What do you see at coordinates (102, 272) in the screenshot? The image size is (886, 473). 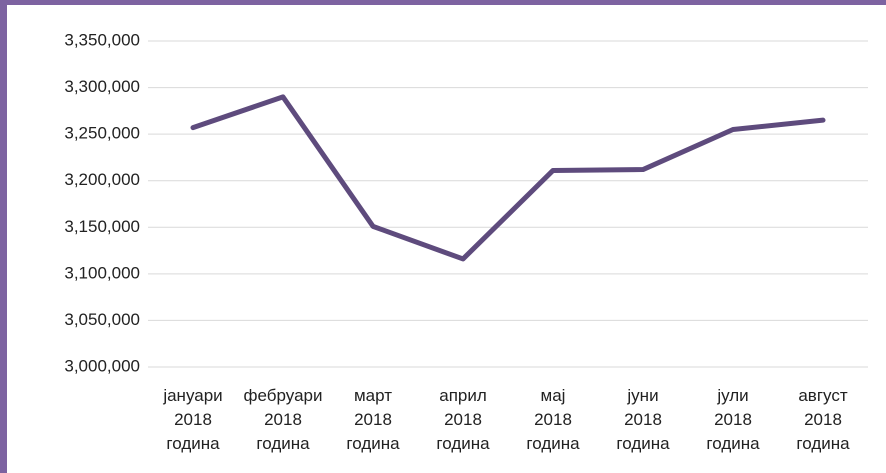 I see `y-tick-label: 3,100,000` at bounding box center [102, 272].